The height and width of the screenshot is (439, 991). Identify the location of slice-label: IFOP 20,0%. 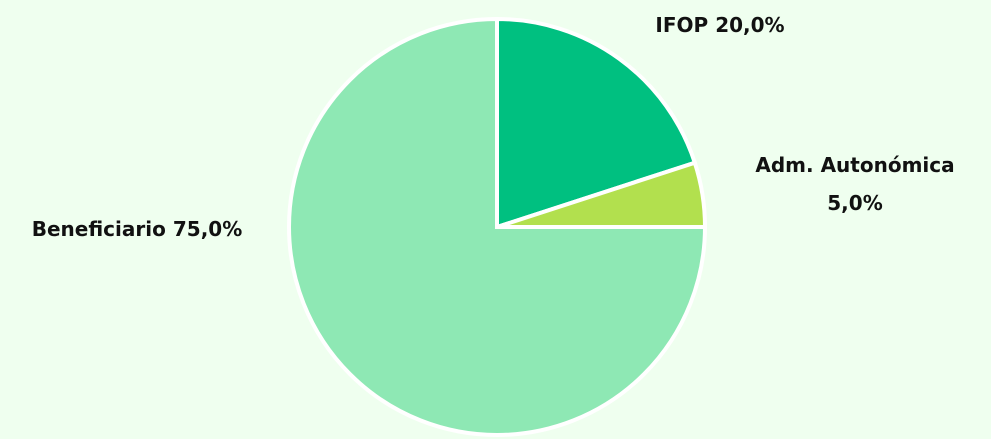
(719, 25).